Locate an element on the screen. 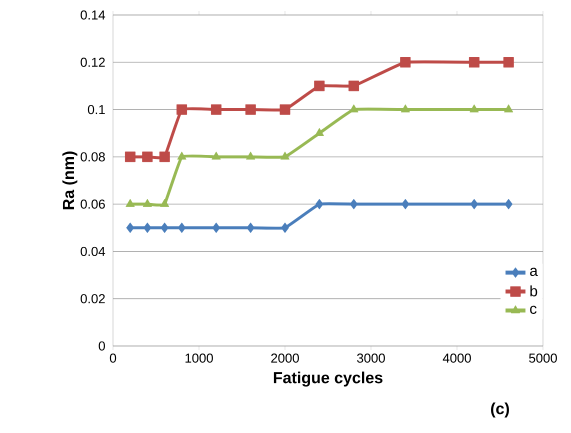 The image size is (571, 433). x-tick-label: 2000 is located at coordinates (285, 358).